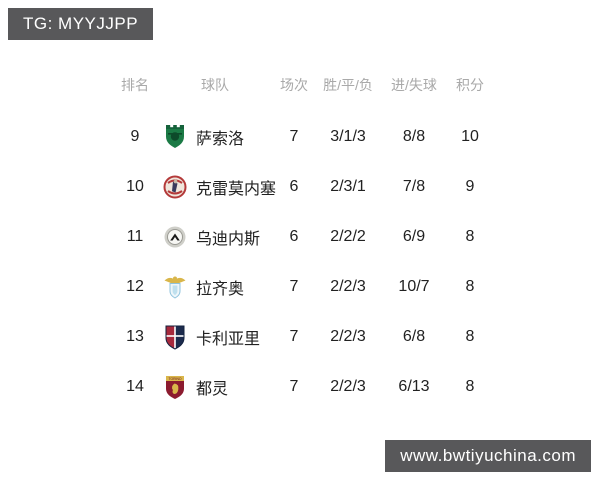  I want to click on table-row: 11 乌迪内斯 6 2/2/2 6/9 8, so click(300, 237).